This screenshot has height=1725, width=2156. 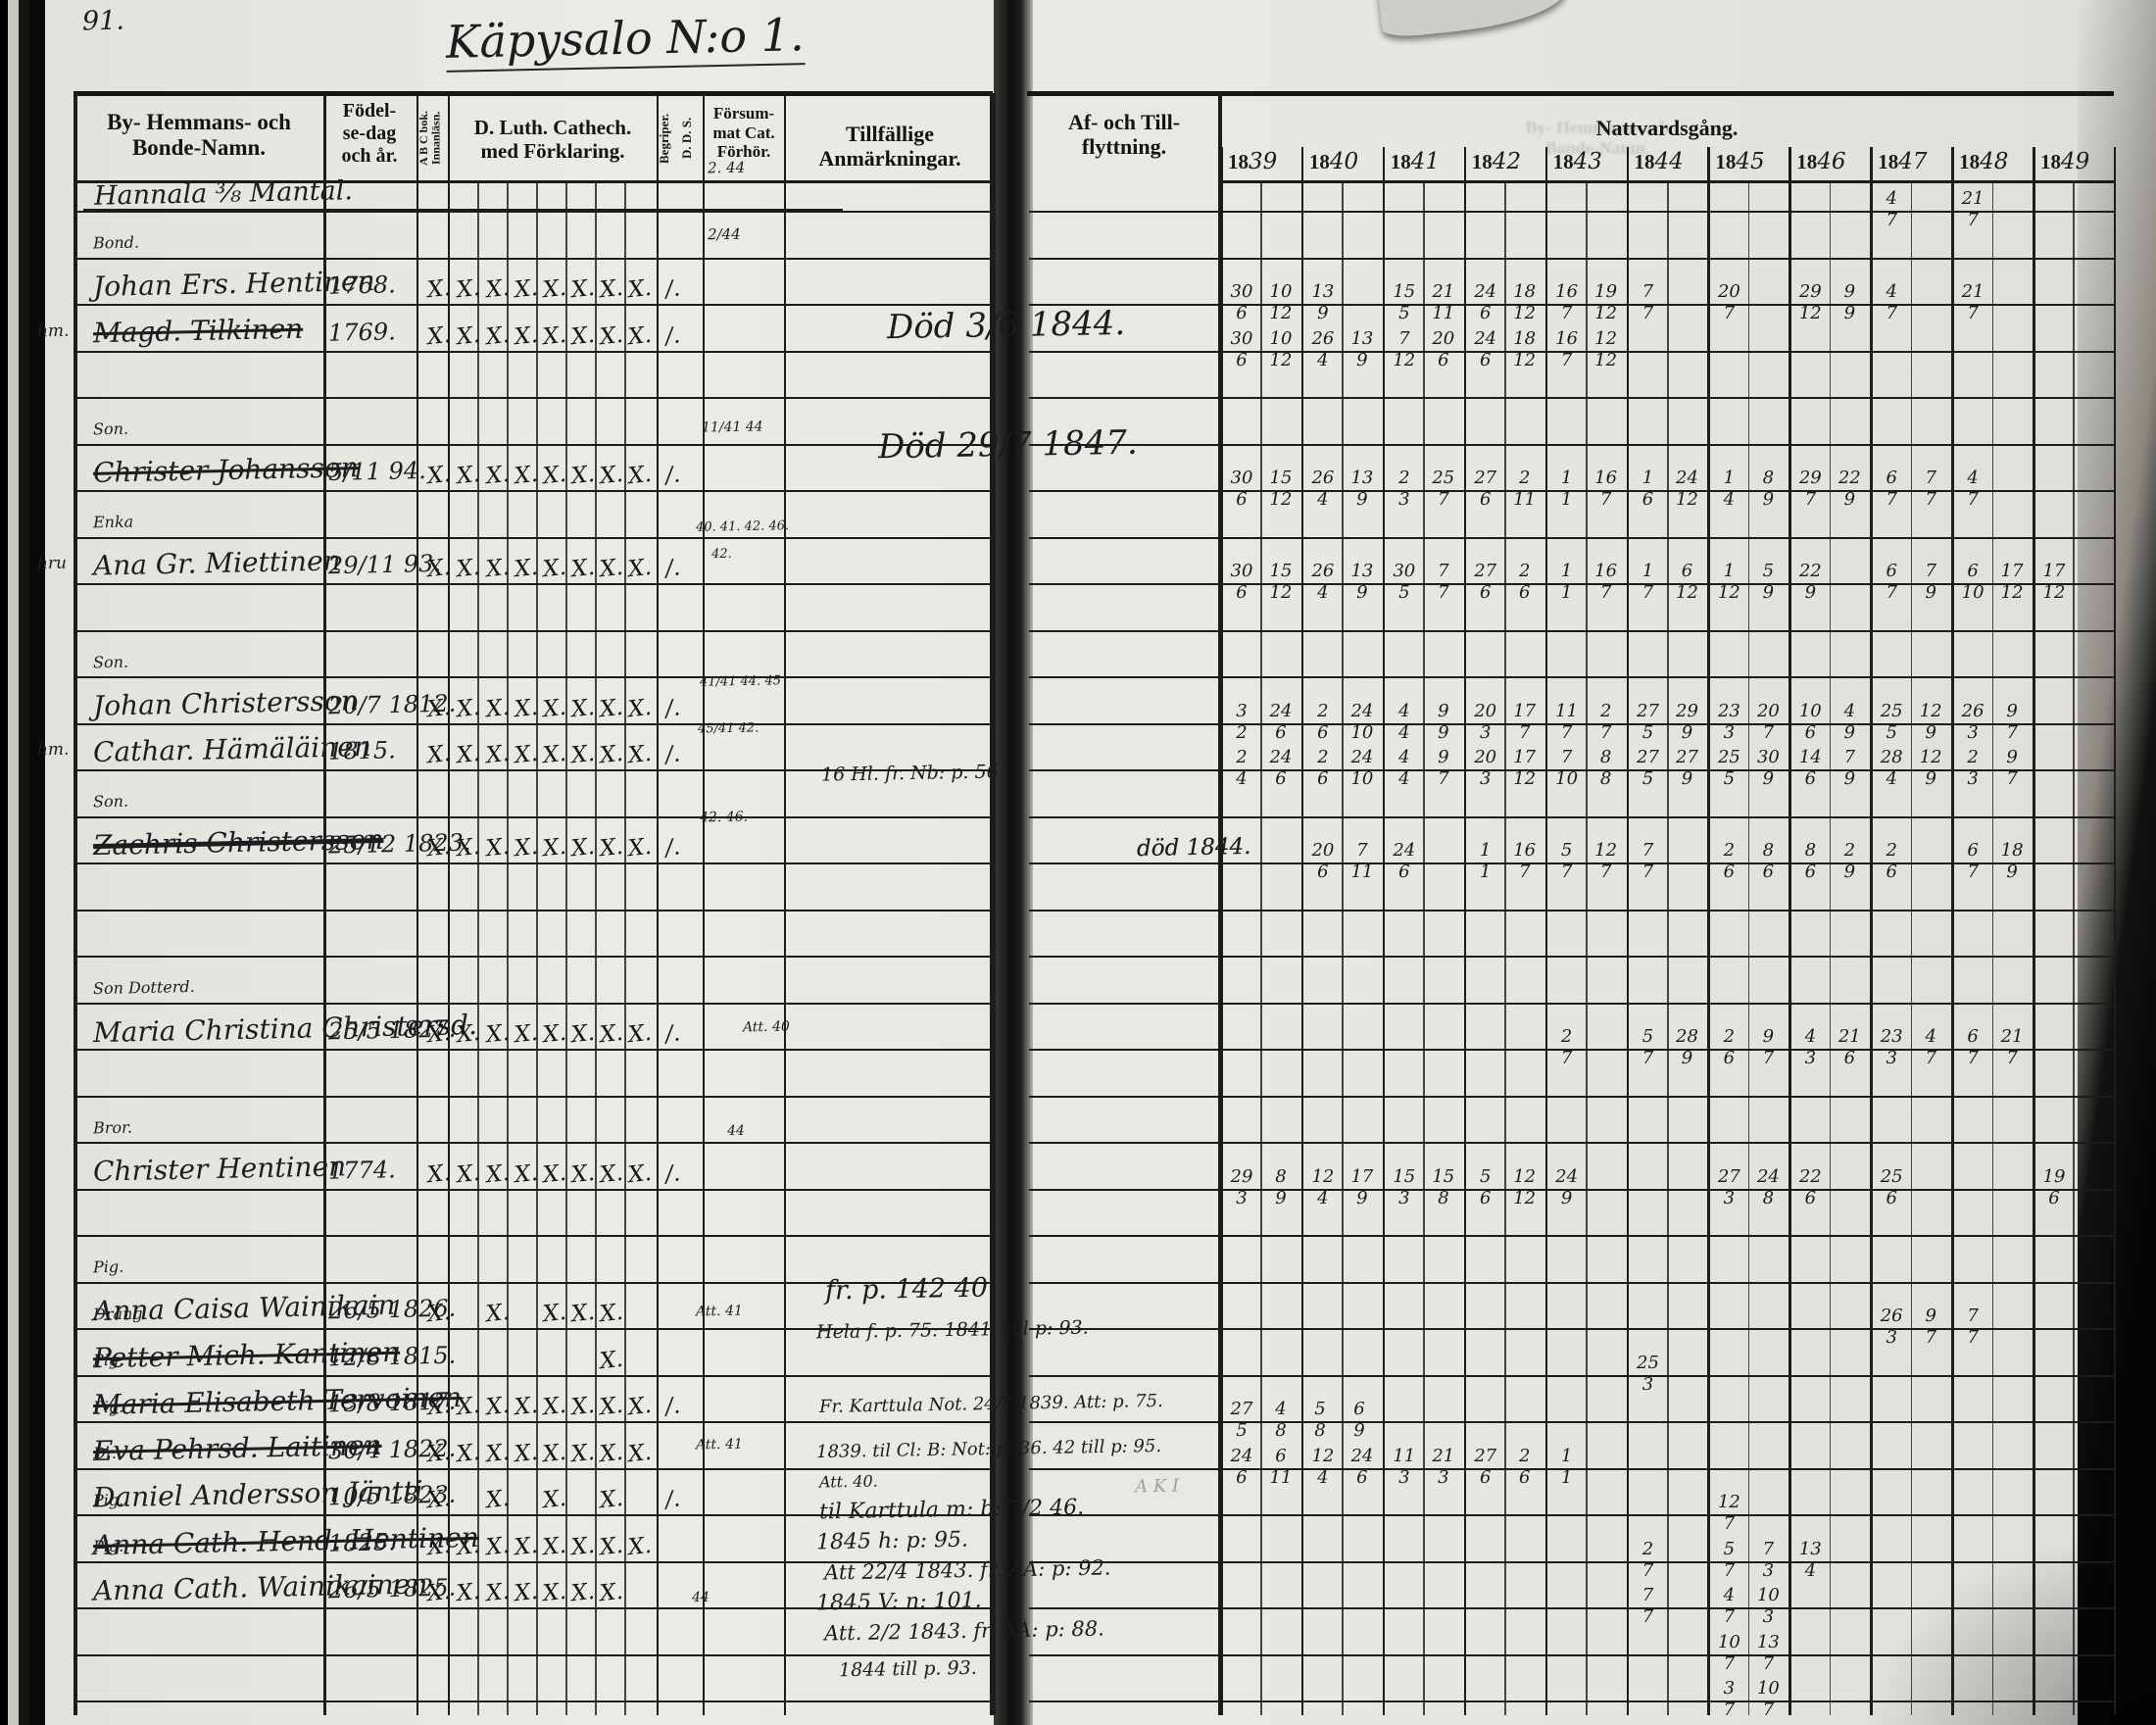 I want to click on row-role-label: Bror., so click(x=112, y=1127).